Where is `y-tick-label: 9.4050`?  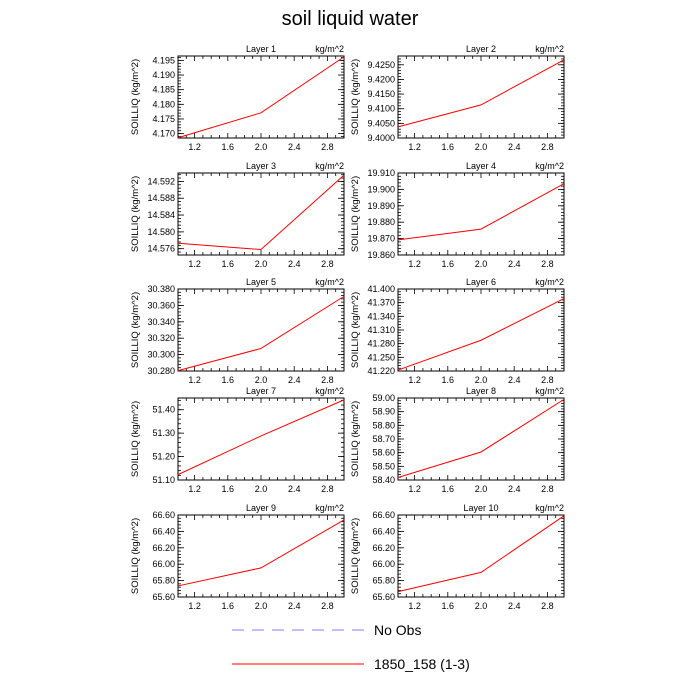
y-tick-label: 9.4050 is located at coordinates (381, 123).